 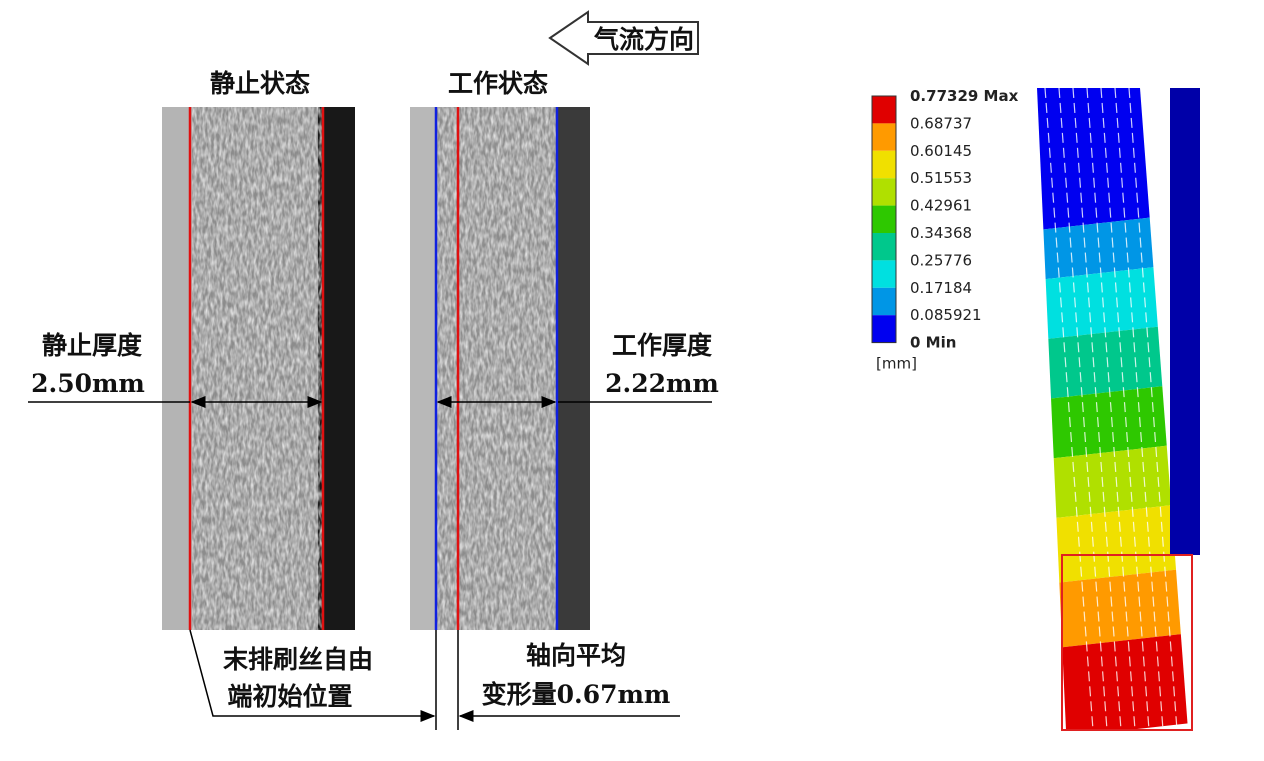 I want to click on photo-shadow, so click(x=574, y=368).